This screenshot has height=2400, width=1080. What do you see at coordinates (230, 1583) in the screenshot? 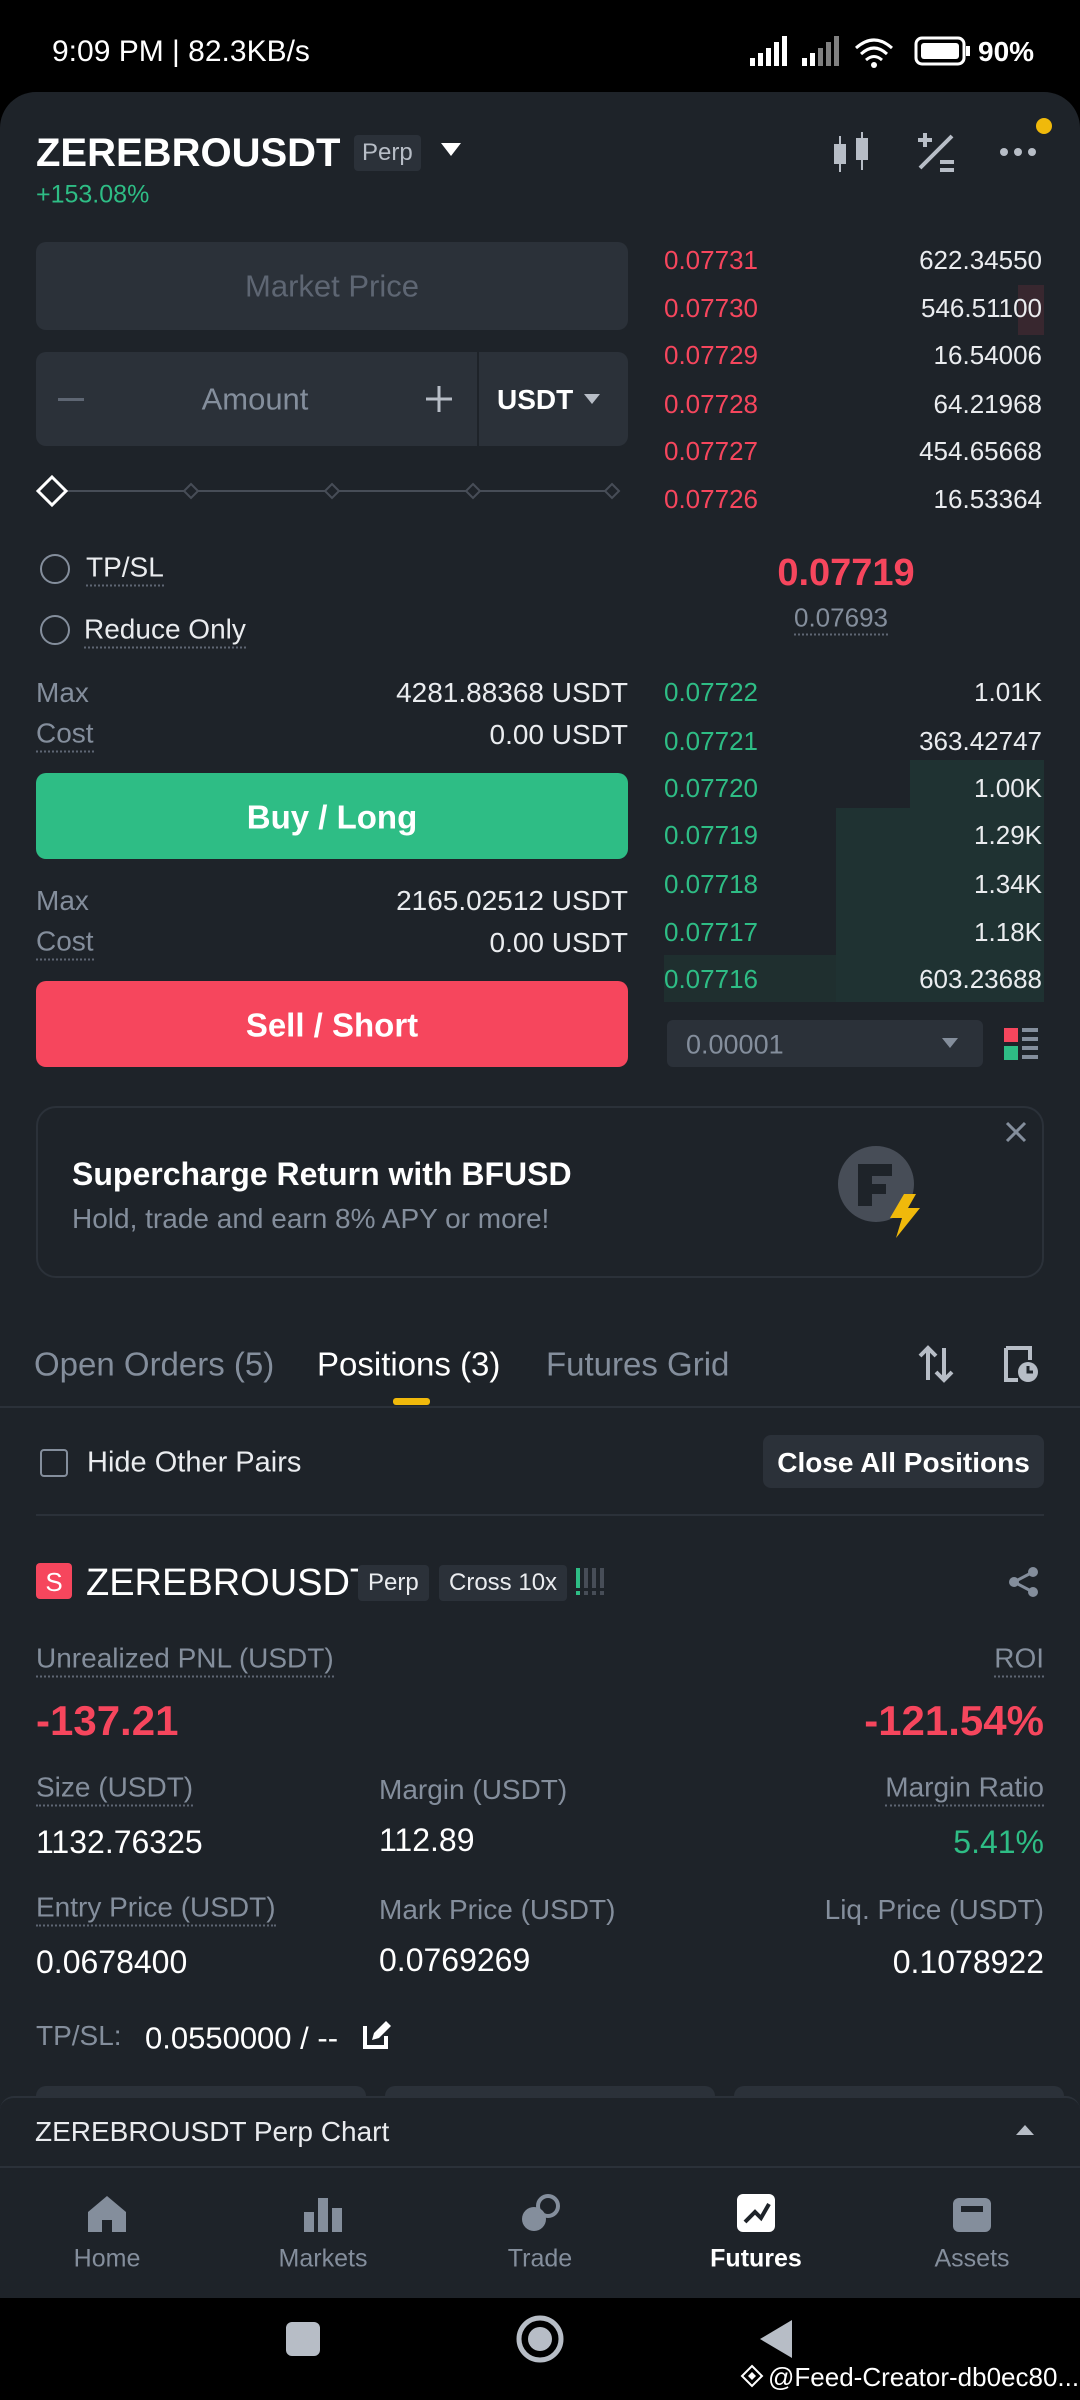
I see `position-symbol: ZEREBROUSDT` at bounding box center [230, 1583].